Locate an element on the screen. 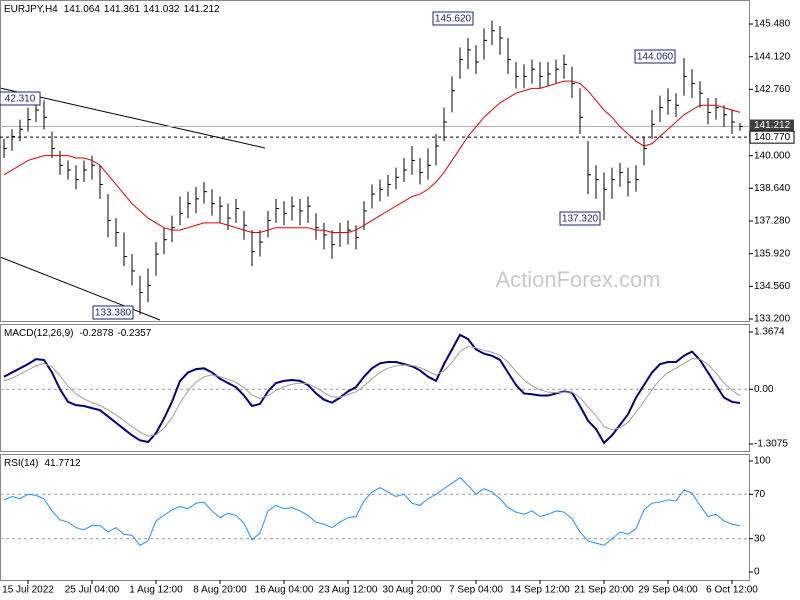 The height and width of the screenshot is (600, 800). annotation: 133.380 is located at coordinates (113, 313).